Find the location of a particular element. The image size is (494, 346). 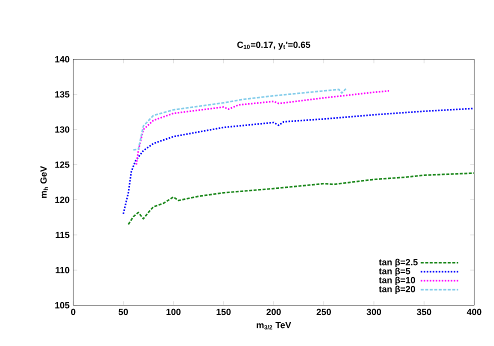

x-tick-label: 350 is located at coordinates (424, 312).